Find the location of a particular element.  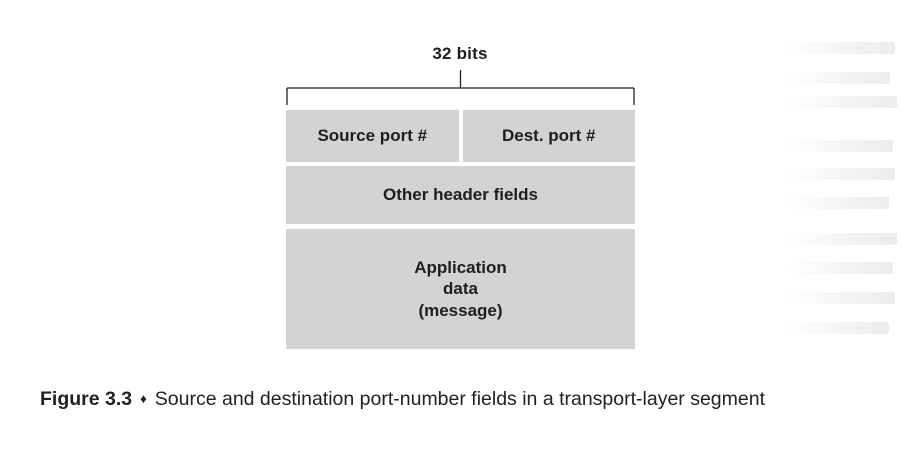

other-header-fields: Other header fields is located at coordinates (460, 195).